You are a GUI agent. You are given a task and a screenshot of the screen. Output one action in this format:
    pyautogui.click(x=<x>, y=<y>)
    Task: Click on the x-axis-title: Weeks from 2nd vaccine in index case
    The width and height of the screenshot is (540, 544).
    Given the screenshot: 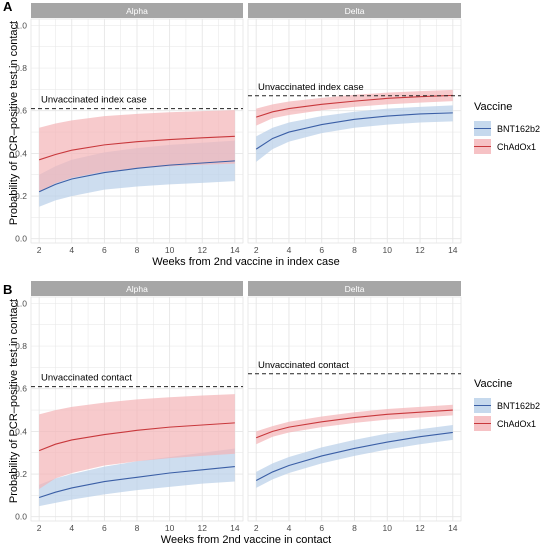 What is the action you would take?
    pyautogui.click(x=246, y=262)
    